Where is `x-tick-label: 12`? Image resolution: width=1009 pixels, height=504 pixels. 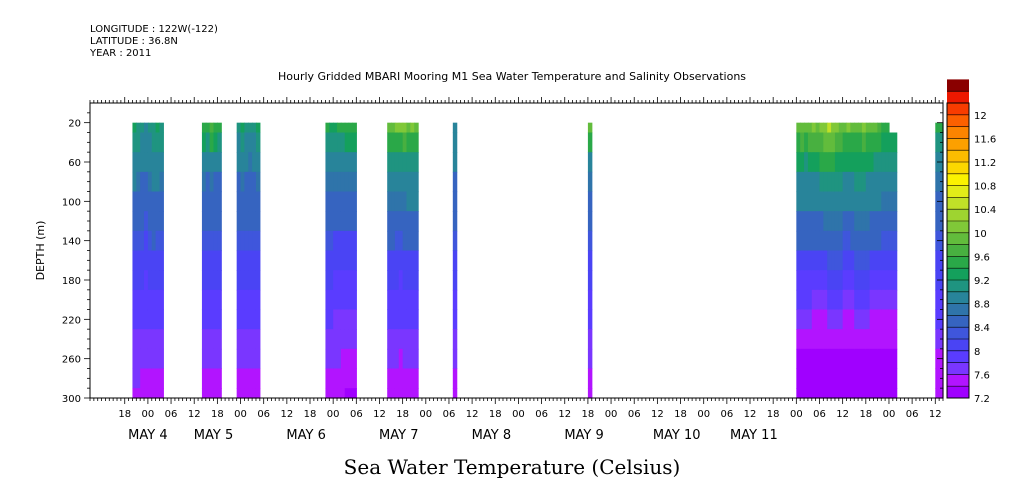
x-tick-label: 12 is located at coordinates (286, 414).